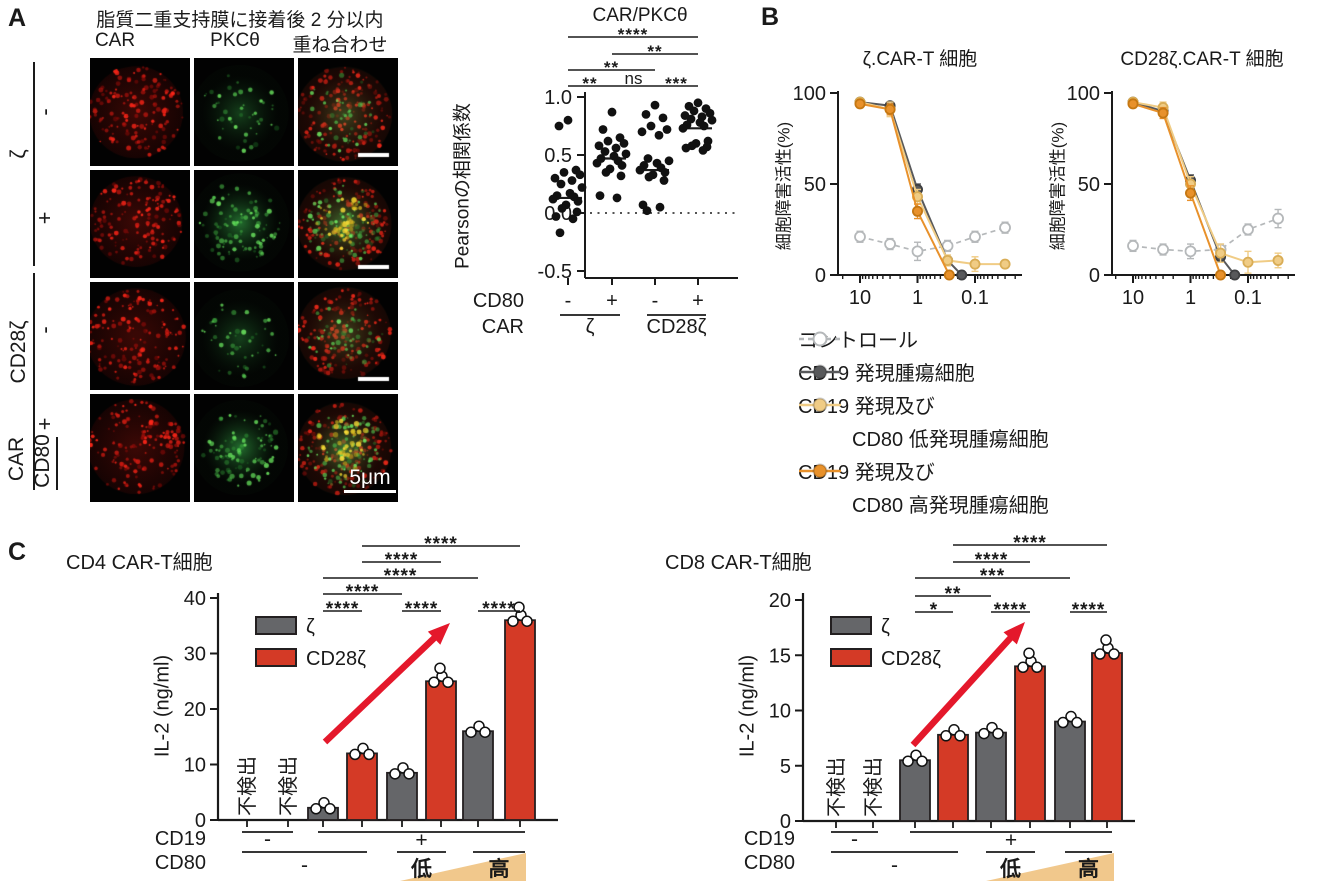 The width and height of the screenshot is (1318, 886). I want to click on x-tick-label: 1, so click(1190, 298).